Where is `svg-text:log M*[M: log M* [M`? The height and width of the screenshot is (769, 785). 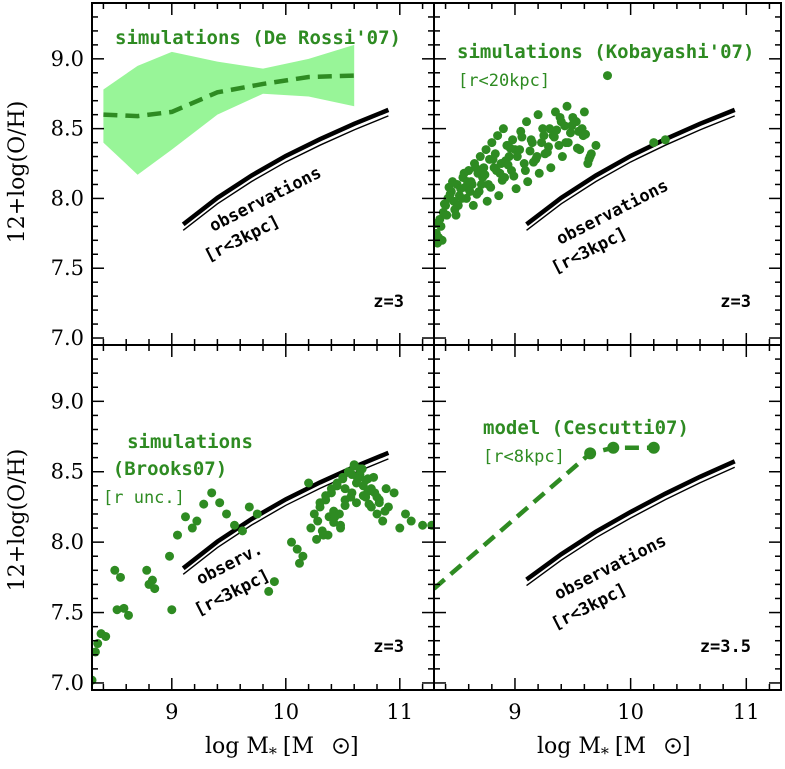 svg-text:log M*[M: log M* [M is located at coordinates (591, 748).